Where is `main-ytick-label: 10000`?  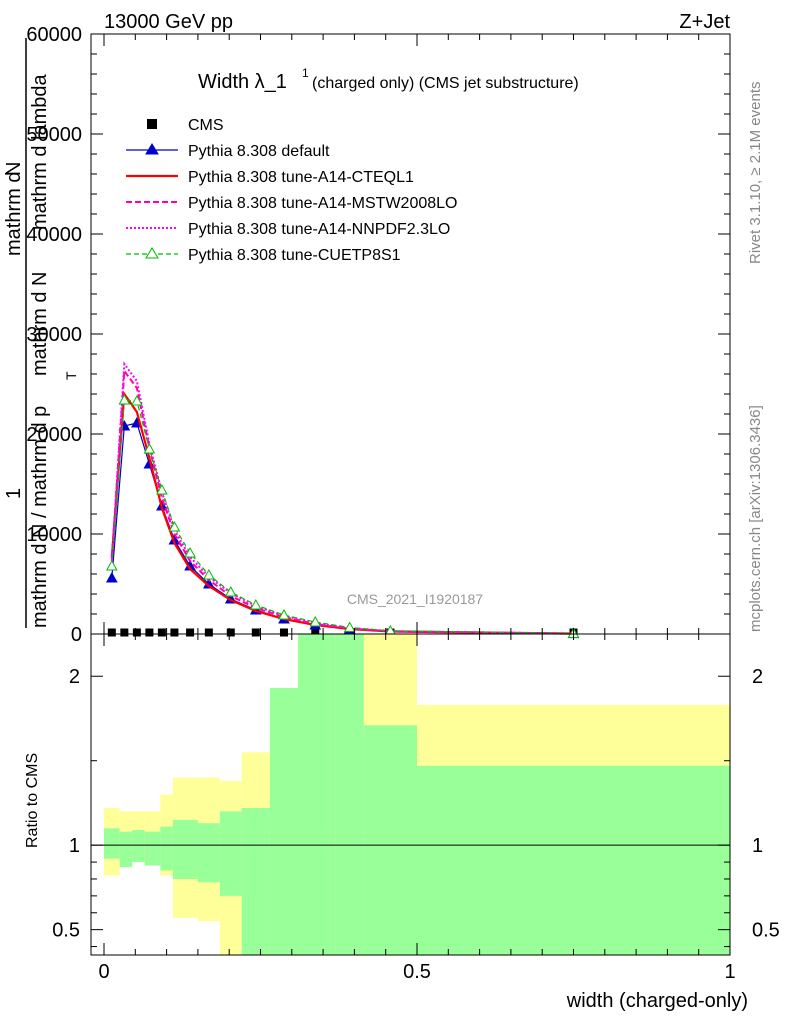 main-ytick-label: 10000 is located at coordinates (54, 535).